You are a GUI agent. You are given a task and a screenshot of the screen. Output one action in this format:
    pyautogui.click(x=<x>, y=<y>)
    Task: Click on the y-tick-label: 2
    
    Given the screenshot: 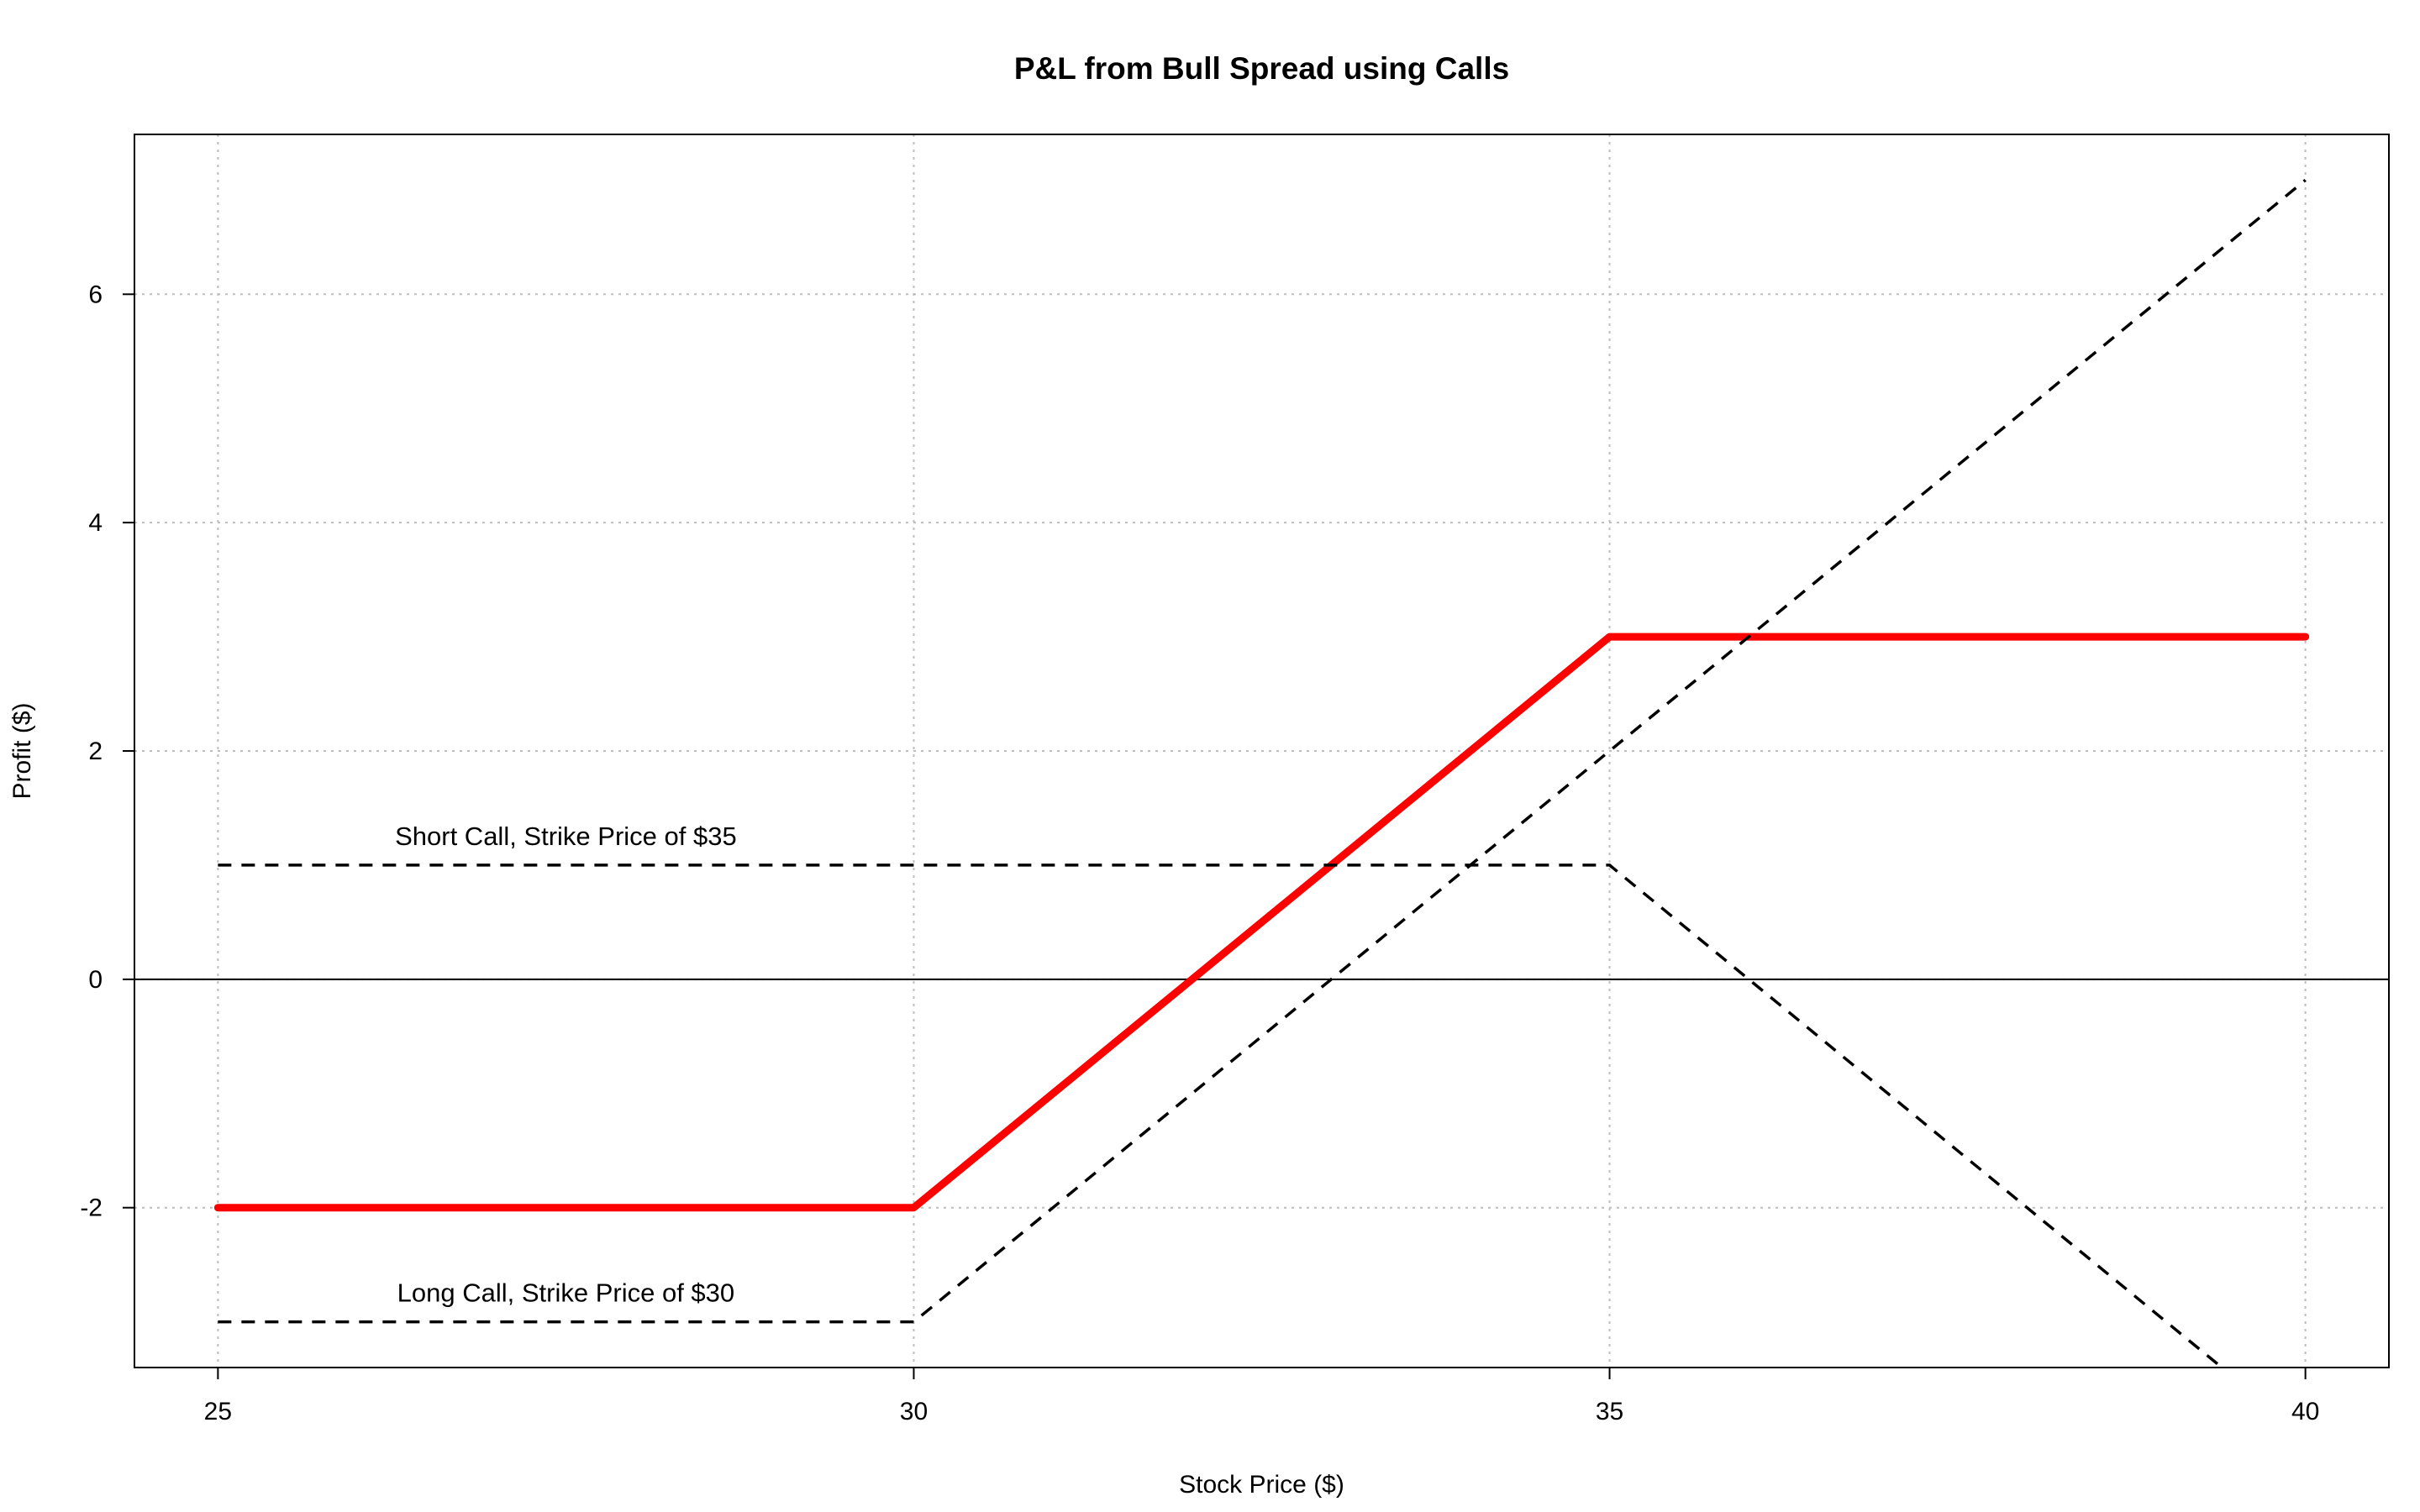 What is the action you would take?
    pyautogui.click(x=96, y=751)
    